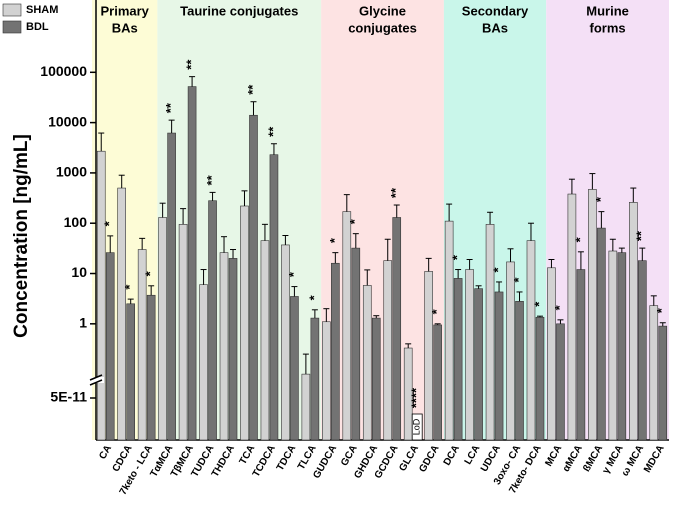 The image size is (685, 522). What do you see at coordinates (79, 272) in the screenshot?
I see `y-tick-label: 10` at bounding box center [79, 272].